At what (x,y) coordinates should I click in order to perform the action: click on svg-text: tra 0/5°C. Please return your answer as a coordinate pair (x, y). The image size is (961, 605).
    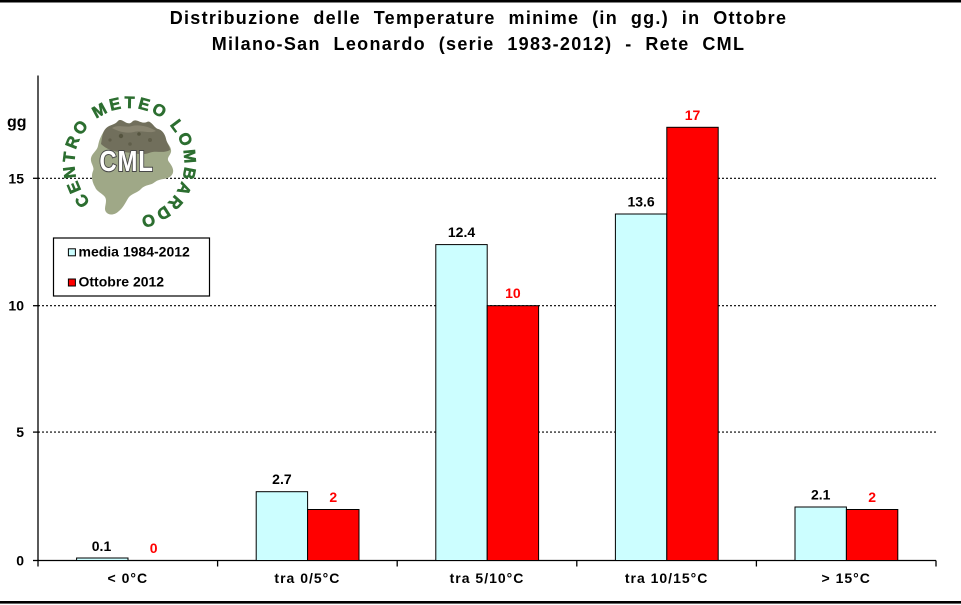
    Looking at the image, I should click on (307, 578).